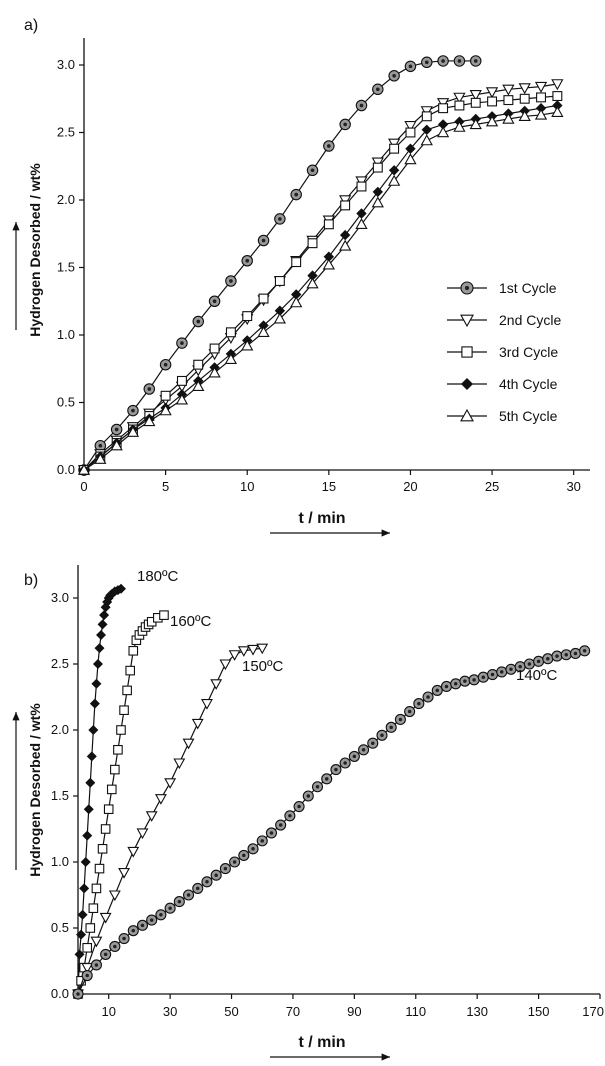  I want to click on y-tick-label-a: 3.0, so click(66, 64).